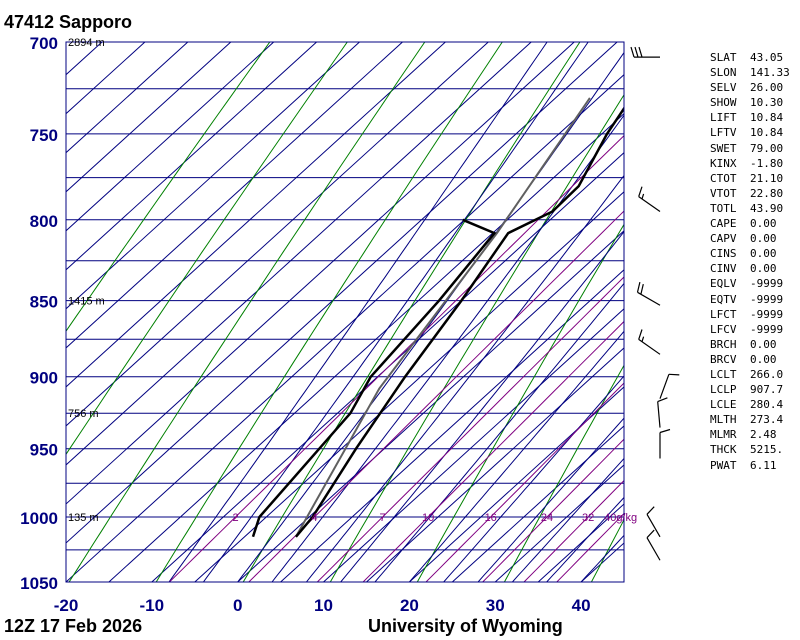 The height and width of the screenshot is (640, 800). What do you see at coordinates (767, 193) in the screenshot?
I see `index-value: 22.80` at bounding box center [767, 193].